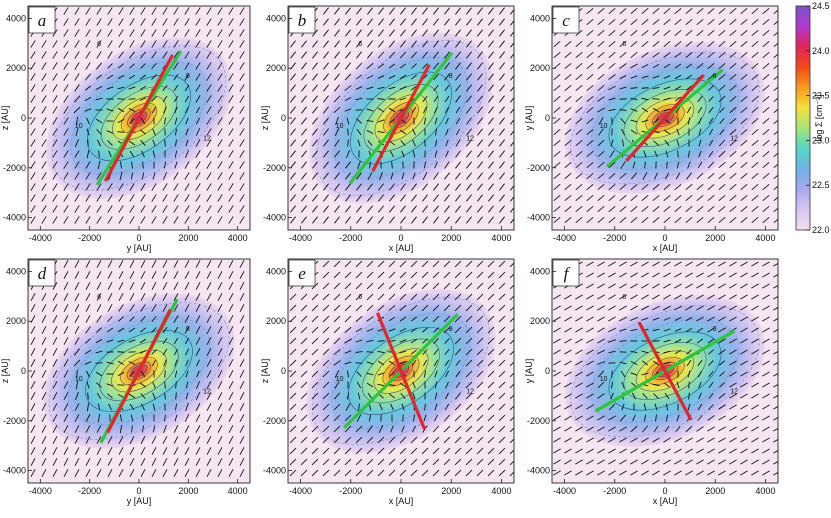  Describe the element at coordinates (821, 185) in the screenshot. I see `colorbar-tick-label: 22.5` at that location.